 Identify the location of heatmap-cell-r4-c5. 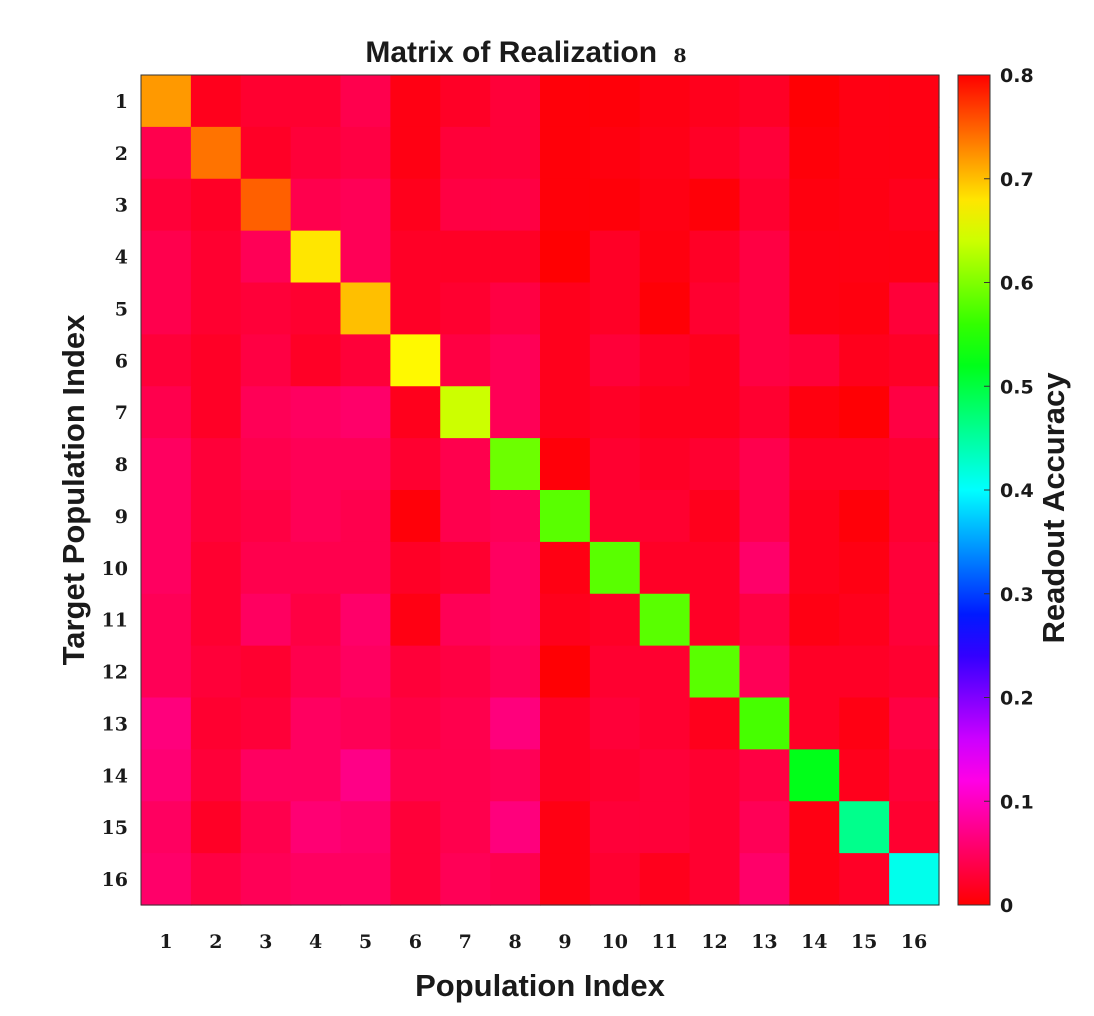
(365, 257).